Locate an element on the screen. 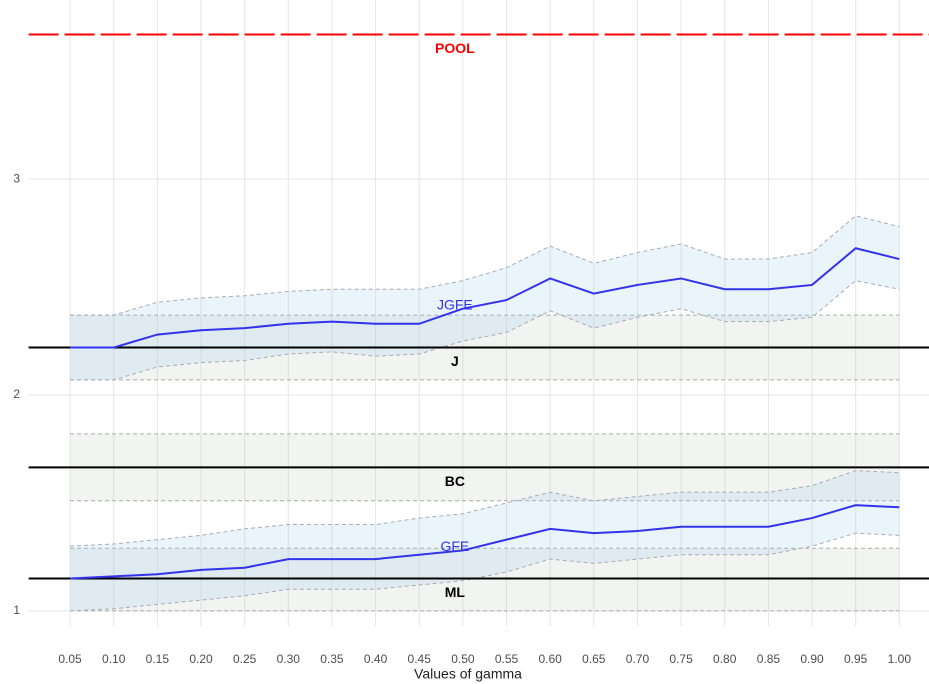  x-tick-label: 0.95 is located at coordinates (856, 659).